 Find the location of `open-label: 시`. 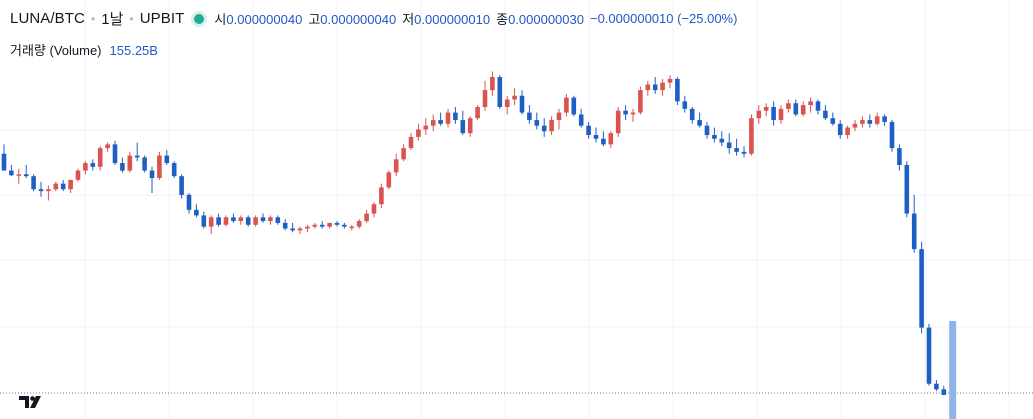

open-label: 시 is located at coordinates (220, 19).